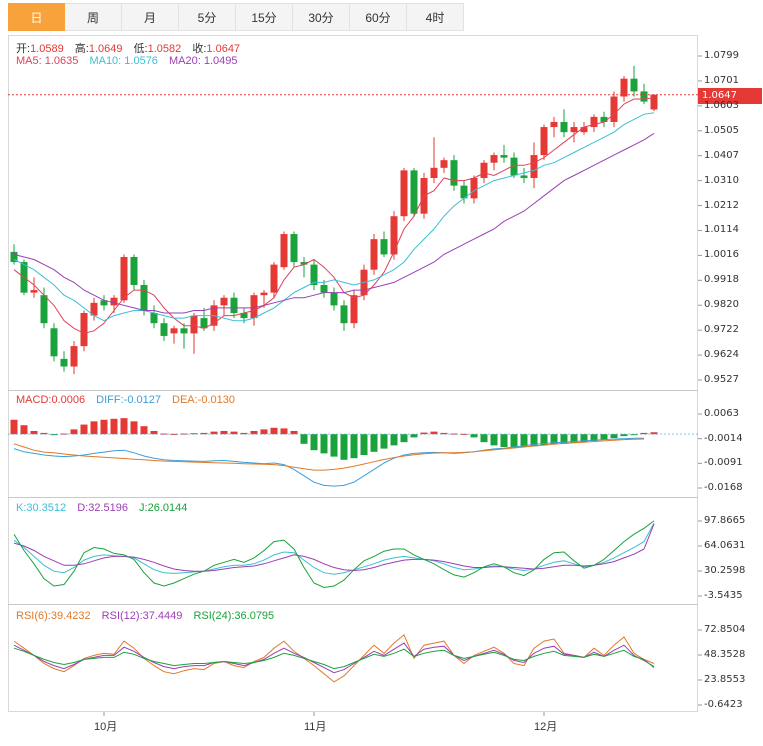 This screenshot has height=746, width=763. I want to click on high-value: 高:1.0649, so click(98, 49).